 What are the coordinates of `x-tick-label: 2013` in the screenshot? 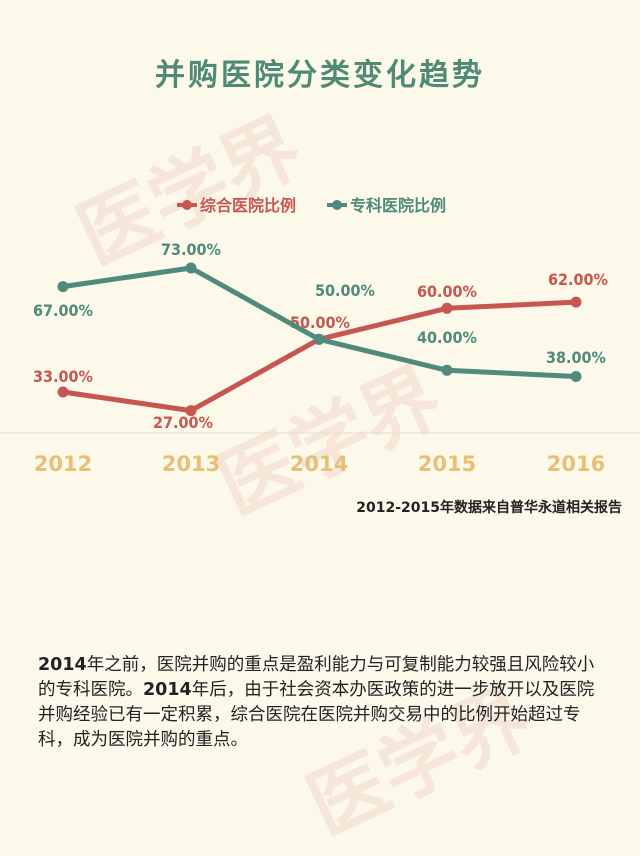 It's located at (191, 464).